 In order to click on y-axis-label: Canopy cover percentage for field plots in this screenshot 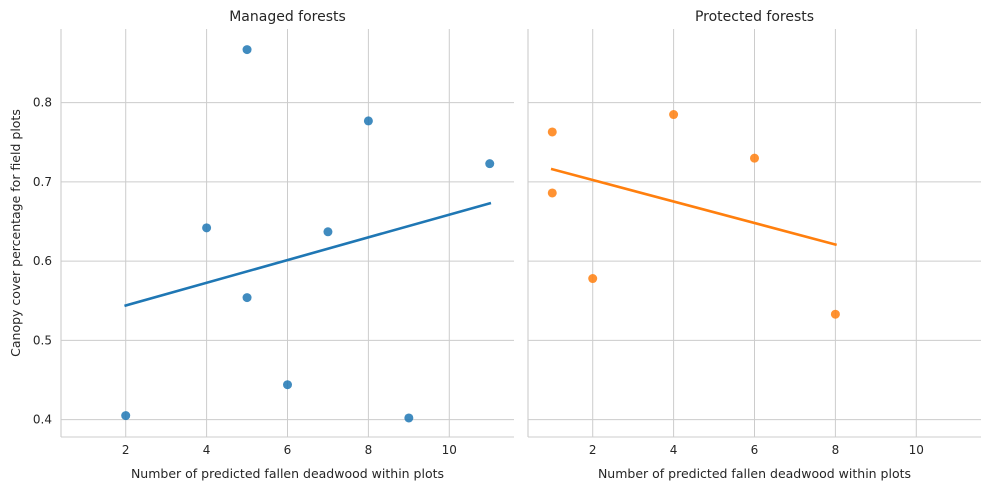, I will do `click(15, 233)`.